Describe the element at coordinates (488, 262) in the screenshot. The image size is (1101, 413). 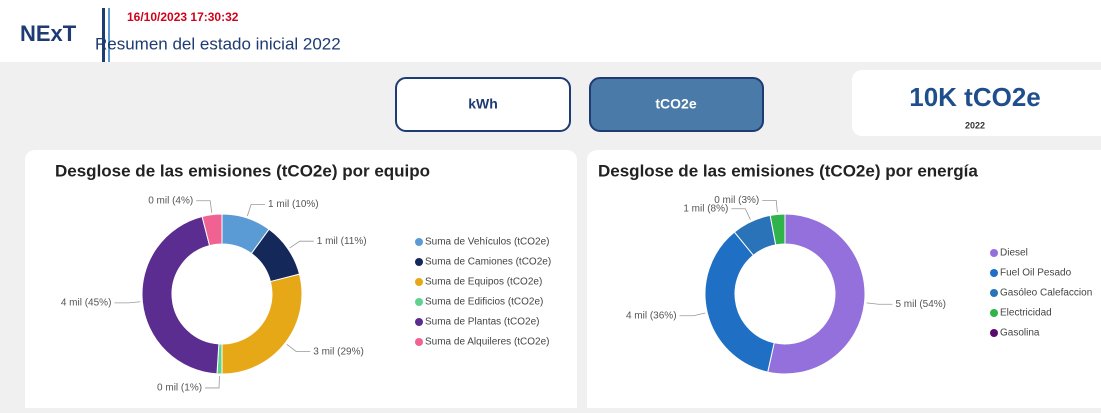
I see `legend-label: Suma de Camiones (tCO2e)` at that location.